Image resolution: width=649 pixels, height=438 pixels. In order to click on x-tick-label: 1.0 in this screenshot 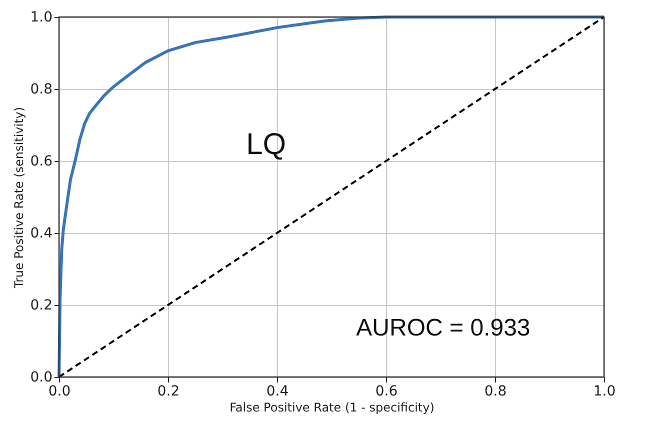, I will do `click(604, 392)`.